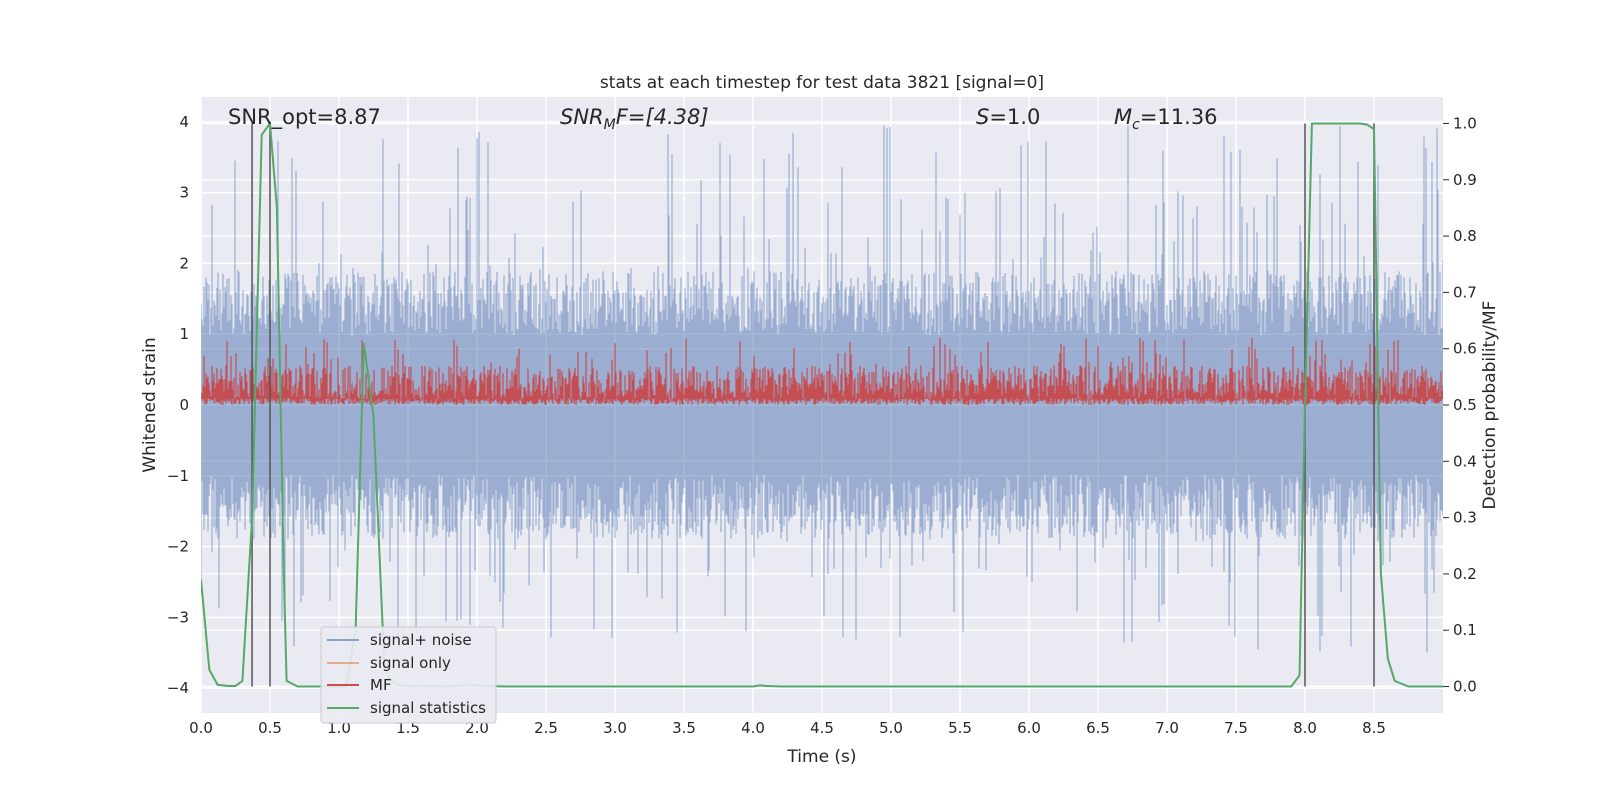  I want to click on annotation-snr-mf: SNRMF=[4.38], so click(634, 119).